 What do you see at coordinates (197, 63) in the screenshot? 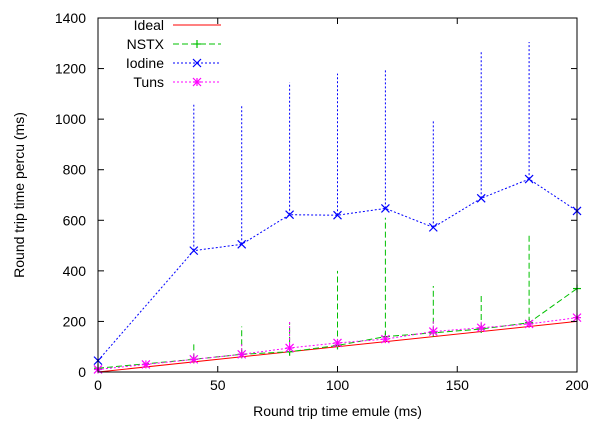
I see `legend-marker-iodine` at bounding box center [197, 63].